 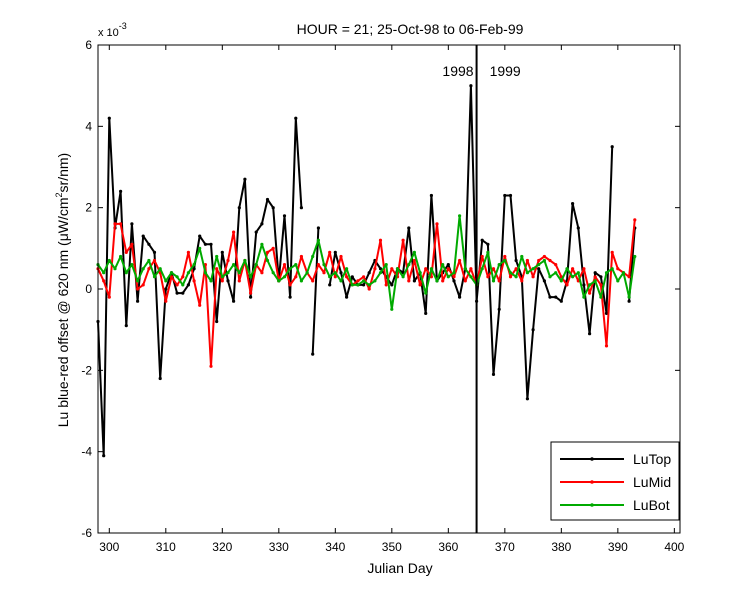 I want to click on x-tick-label: 380, so click(x=561, y=547).